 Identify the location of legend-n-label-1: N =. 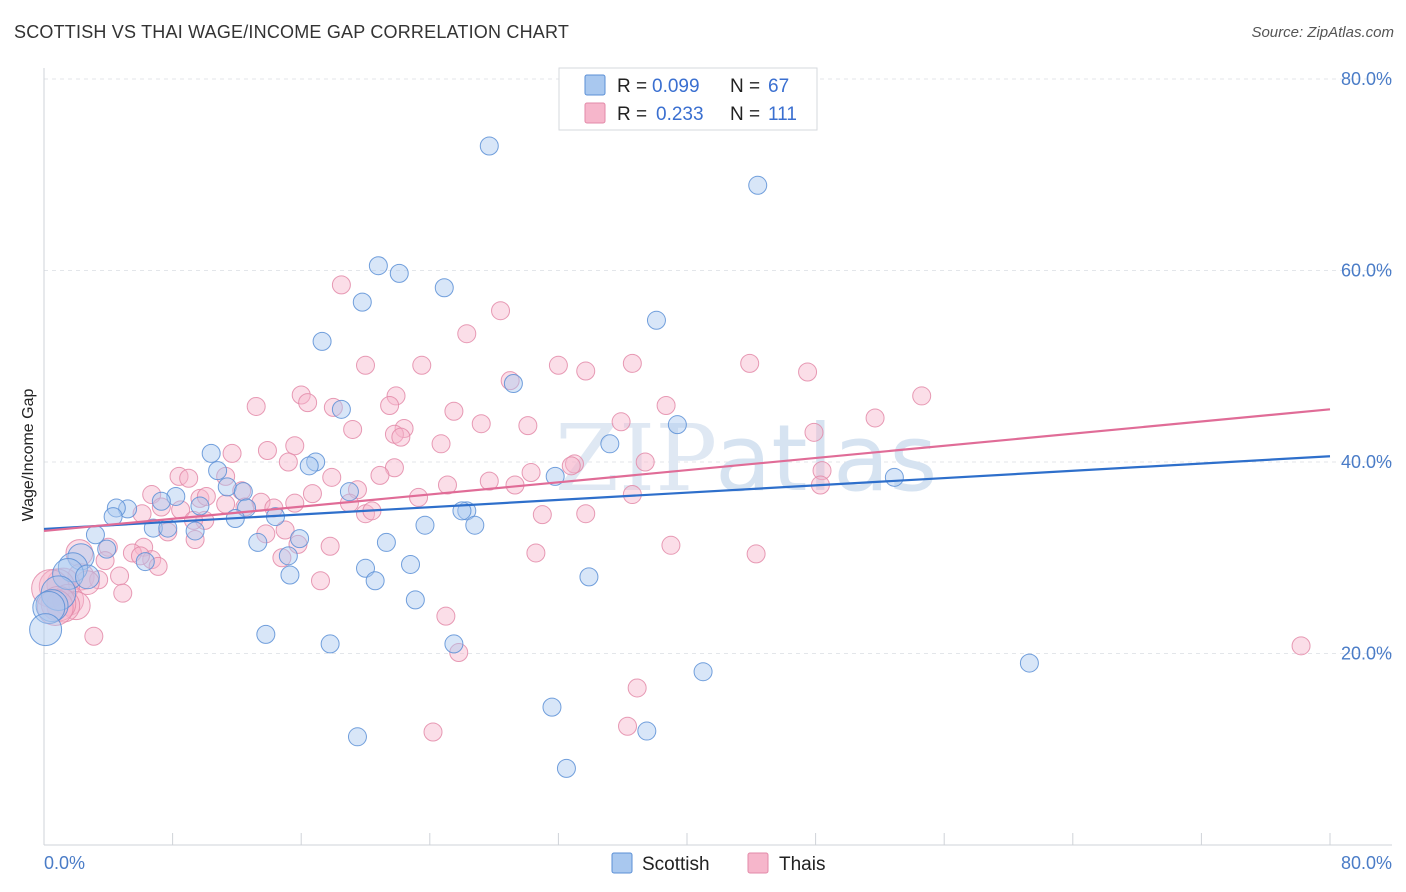
(745, 86).